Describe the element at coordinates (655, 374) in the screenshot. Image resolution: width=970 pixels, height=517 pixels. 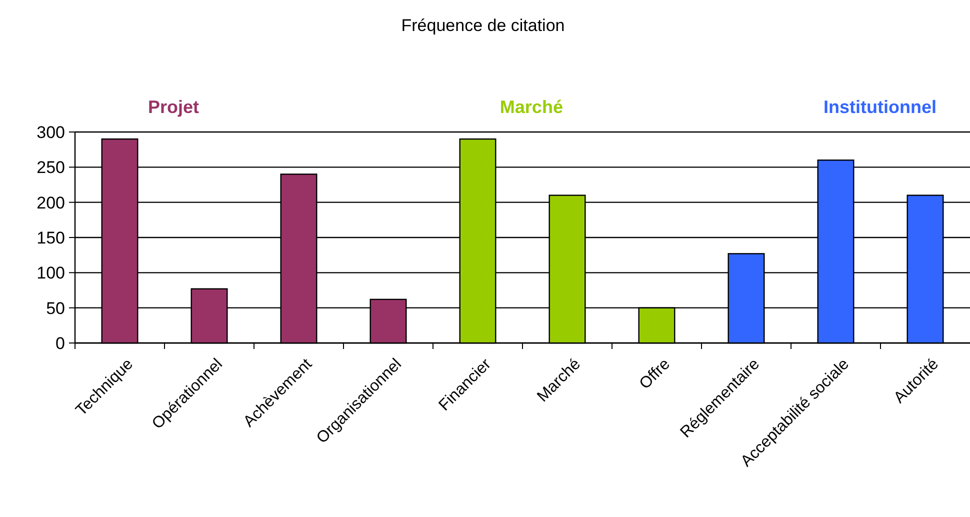
I see `x-tick-label: Offre` at that location.